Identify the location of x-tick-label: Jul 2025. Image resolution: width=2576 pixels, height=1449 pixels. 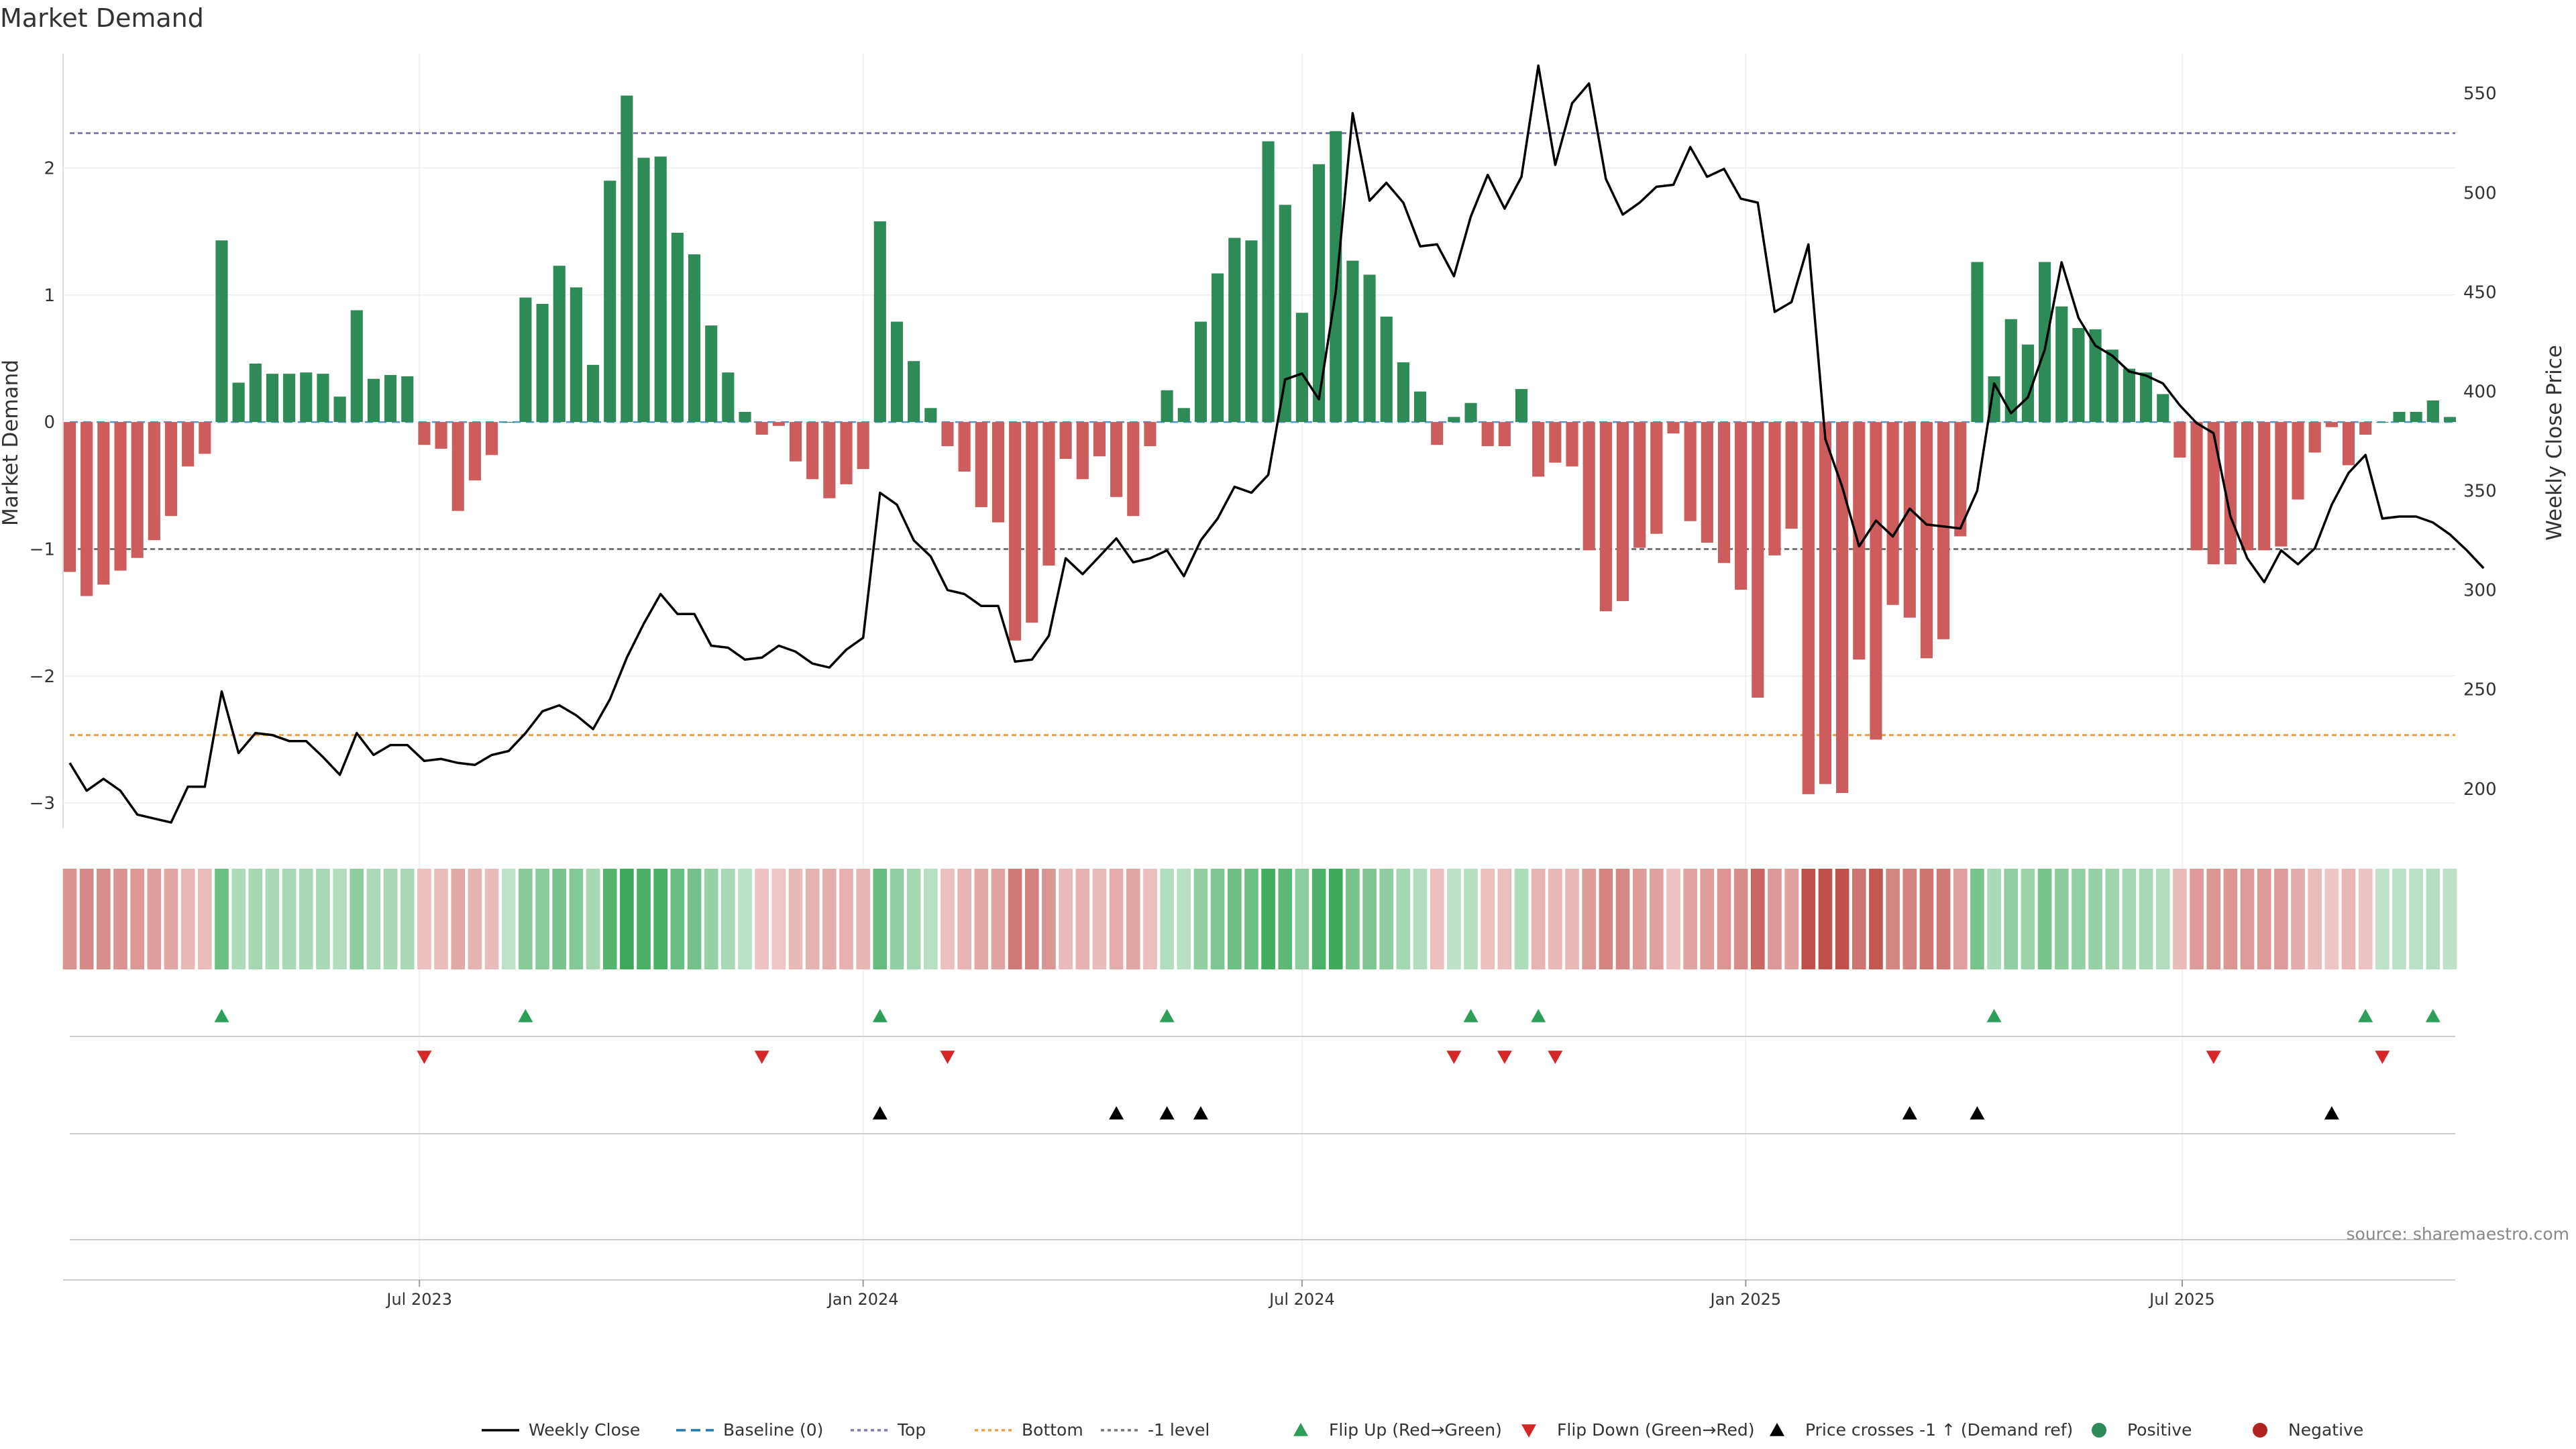
(2181, 1299).